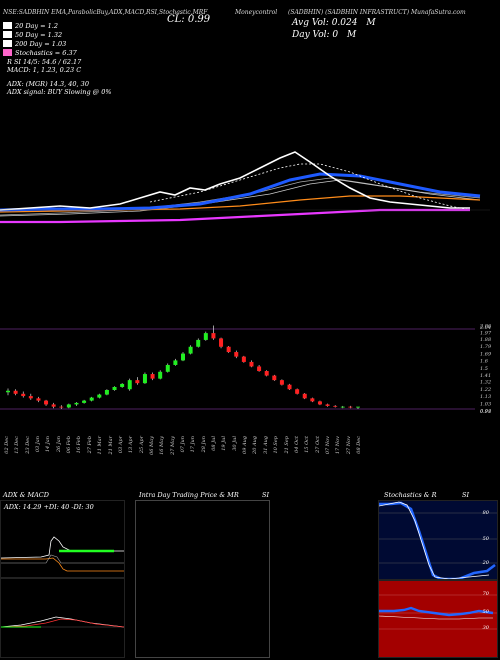  I want to click on rsi-level-30: 30, so click(485, 628).